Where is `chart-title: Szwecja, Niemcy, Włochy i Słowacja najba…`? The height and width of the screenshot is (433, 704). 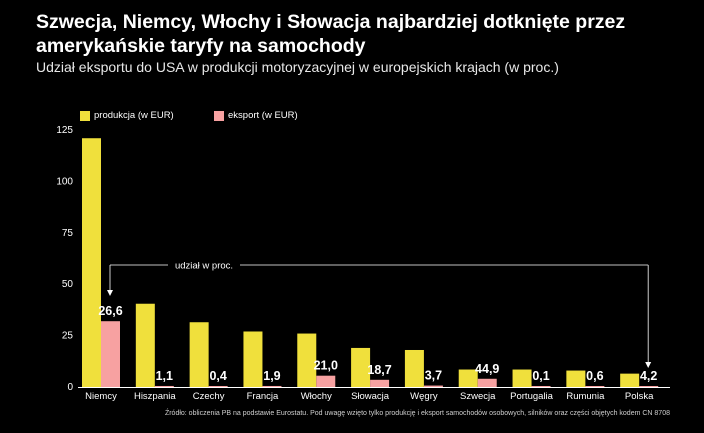
chart-title: Szwecja, Niemcy, Włochy i Słowacja najba… is located at coordinates (331, 34).